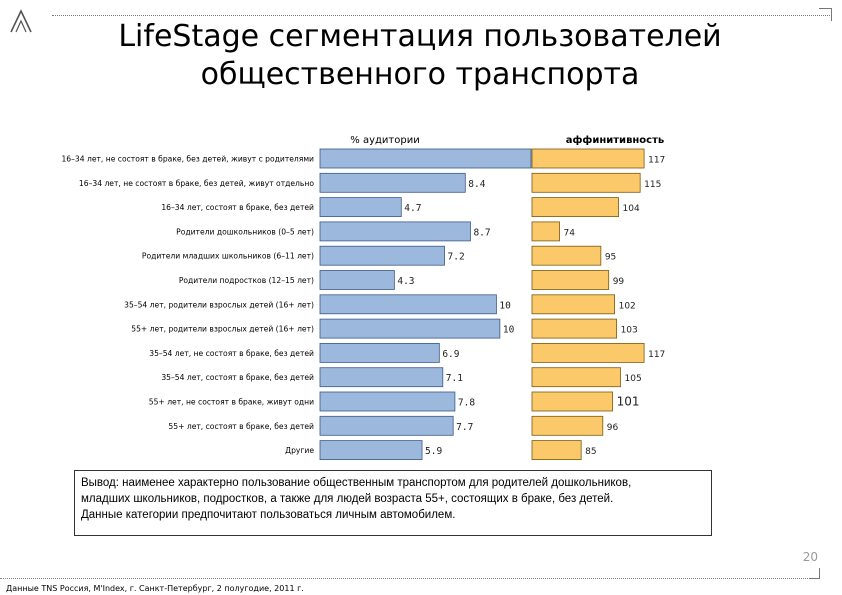 The width and height of the screenshot is (842, 595). What do you see at coordinates (629, 331) in the screenshot?
I see `affinity-value-label: 103` at bounding box center [629, 331].